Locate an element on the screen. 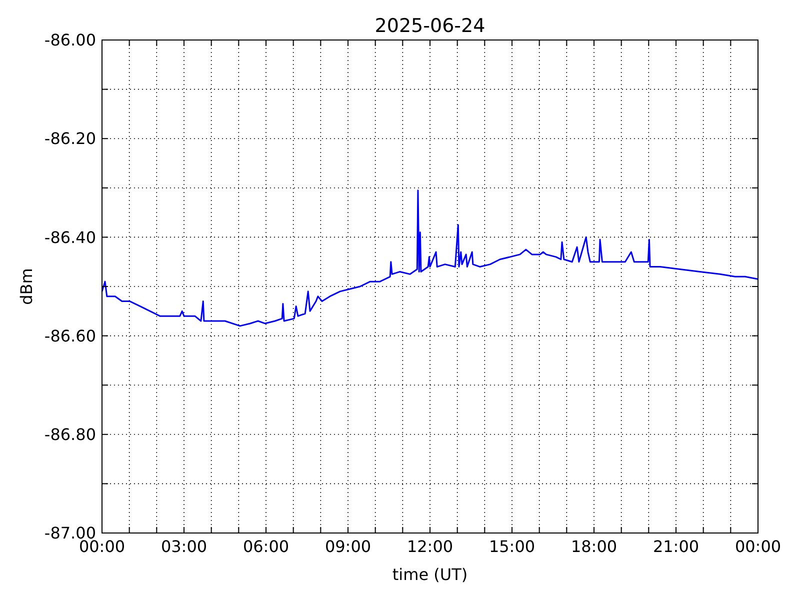 This screenshot has width=800, height=600. x-tick-label: 09:00 is located at coordinates (348, 546).